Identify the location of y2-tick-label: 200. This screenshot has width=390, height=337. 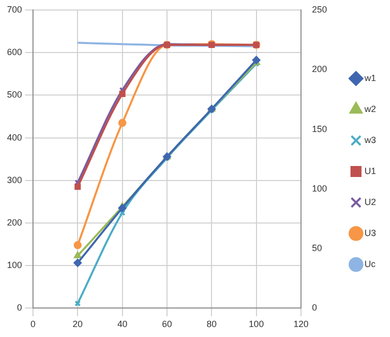
(320, 69).